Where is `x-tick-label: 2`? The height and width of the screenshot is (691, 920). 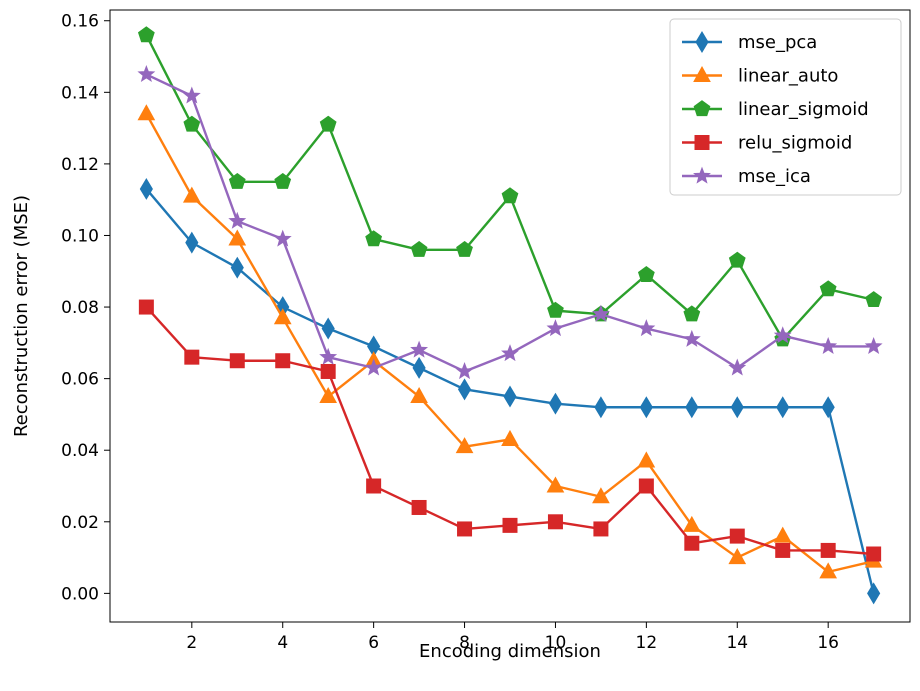 x-tick-label: 2 is located at coordinates (191, 643).